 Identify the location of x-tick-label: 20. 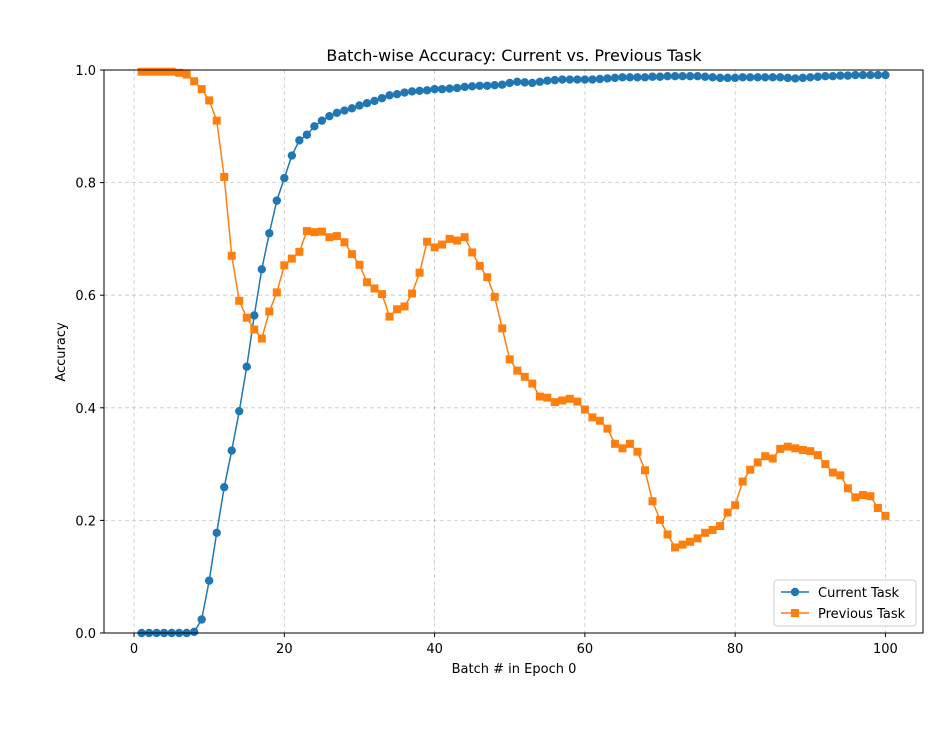
(284, 649).